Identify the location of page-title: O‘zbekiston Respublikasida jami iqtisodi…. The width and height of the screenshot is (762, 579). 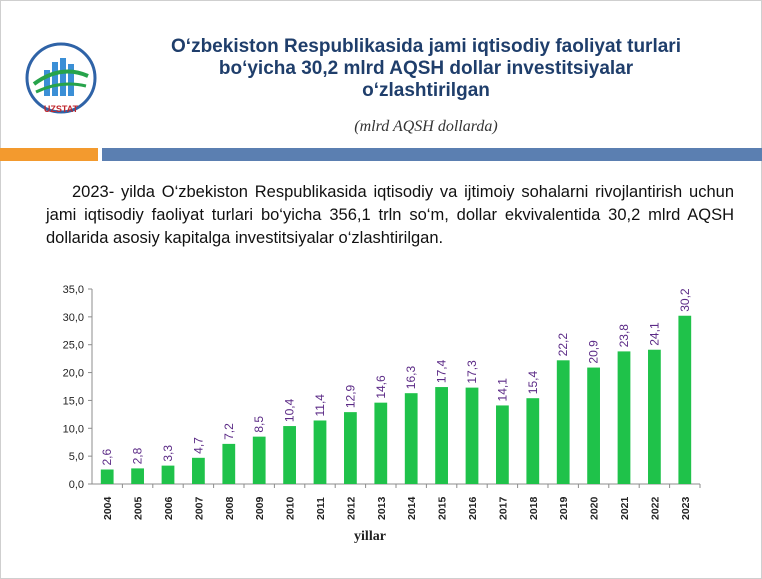
(426, 69).